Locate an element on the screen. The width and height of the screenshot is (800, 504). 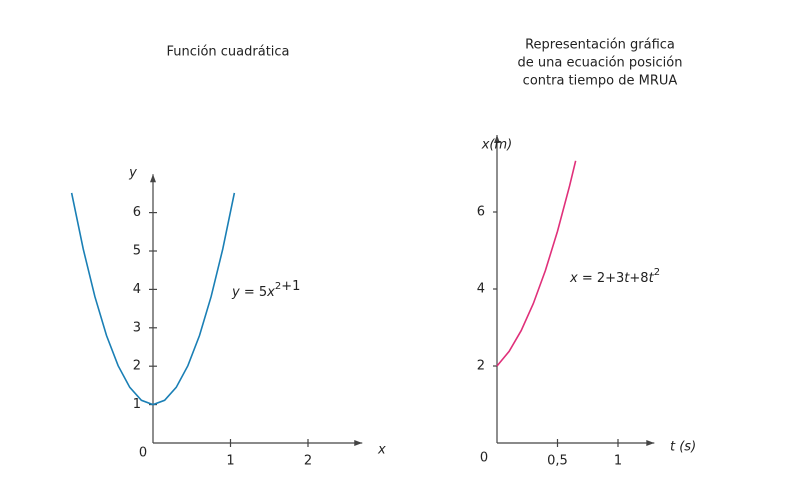
y-tick-label: 3 is located at coordinates (137, 327).